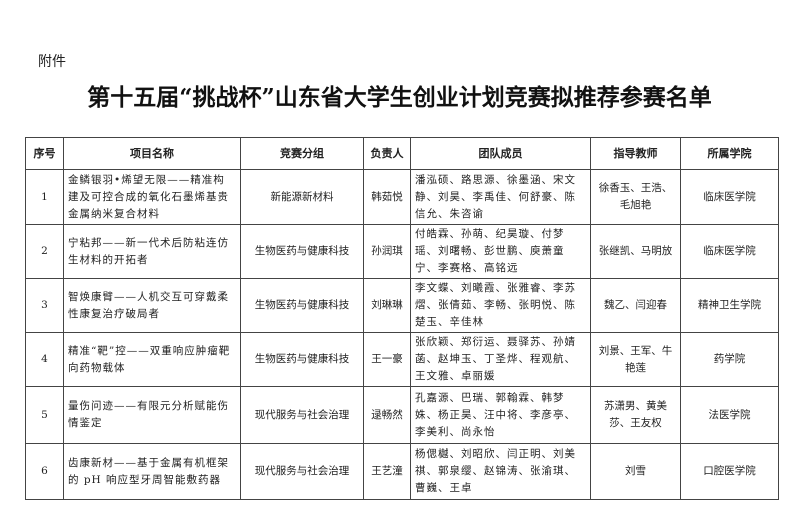 This screenshot has height=521, width=799. Describe the element at coordinates (152, 415) in the screenshot. I see `project-name: 量伤问迹——有限元分析赋能伤情鉴定` at that location.